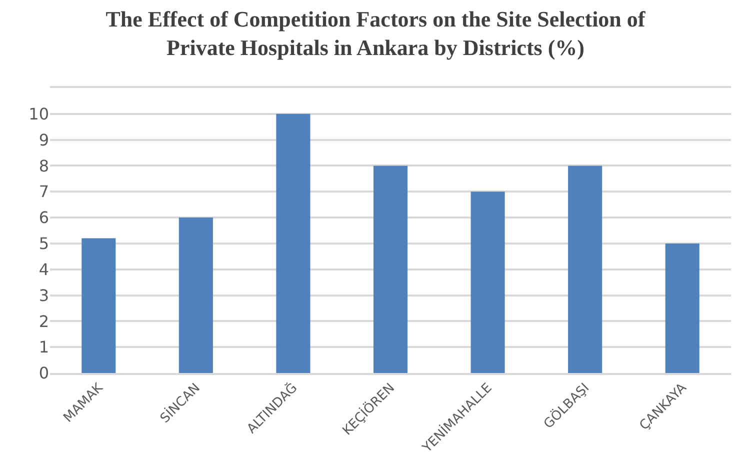 The image size is (751, 468). I want to click on y-tick-label: 0, so click(43, 373).